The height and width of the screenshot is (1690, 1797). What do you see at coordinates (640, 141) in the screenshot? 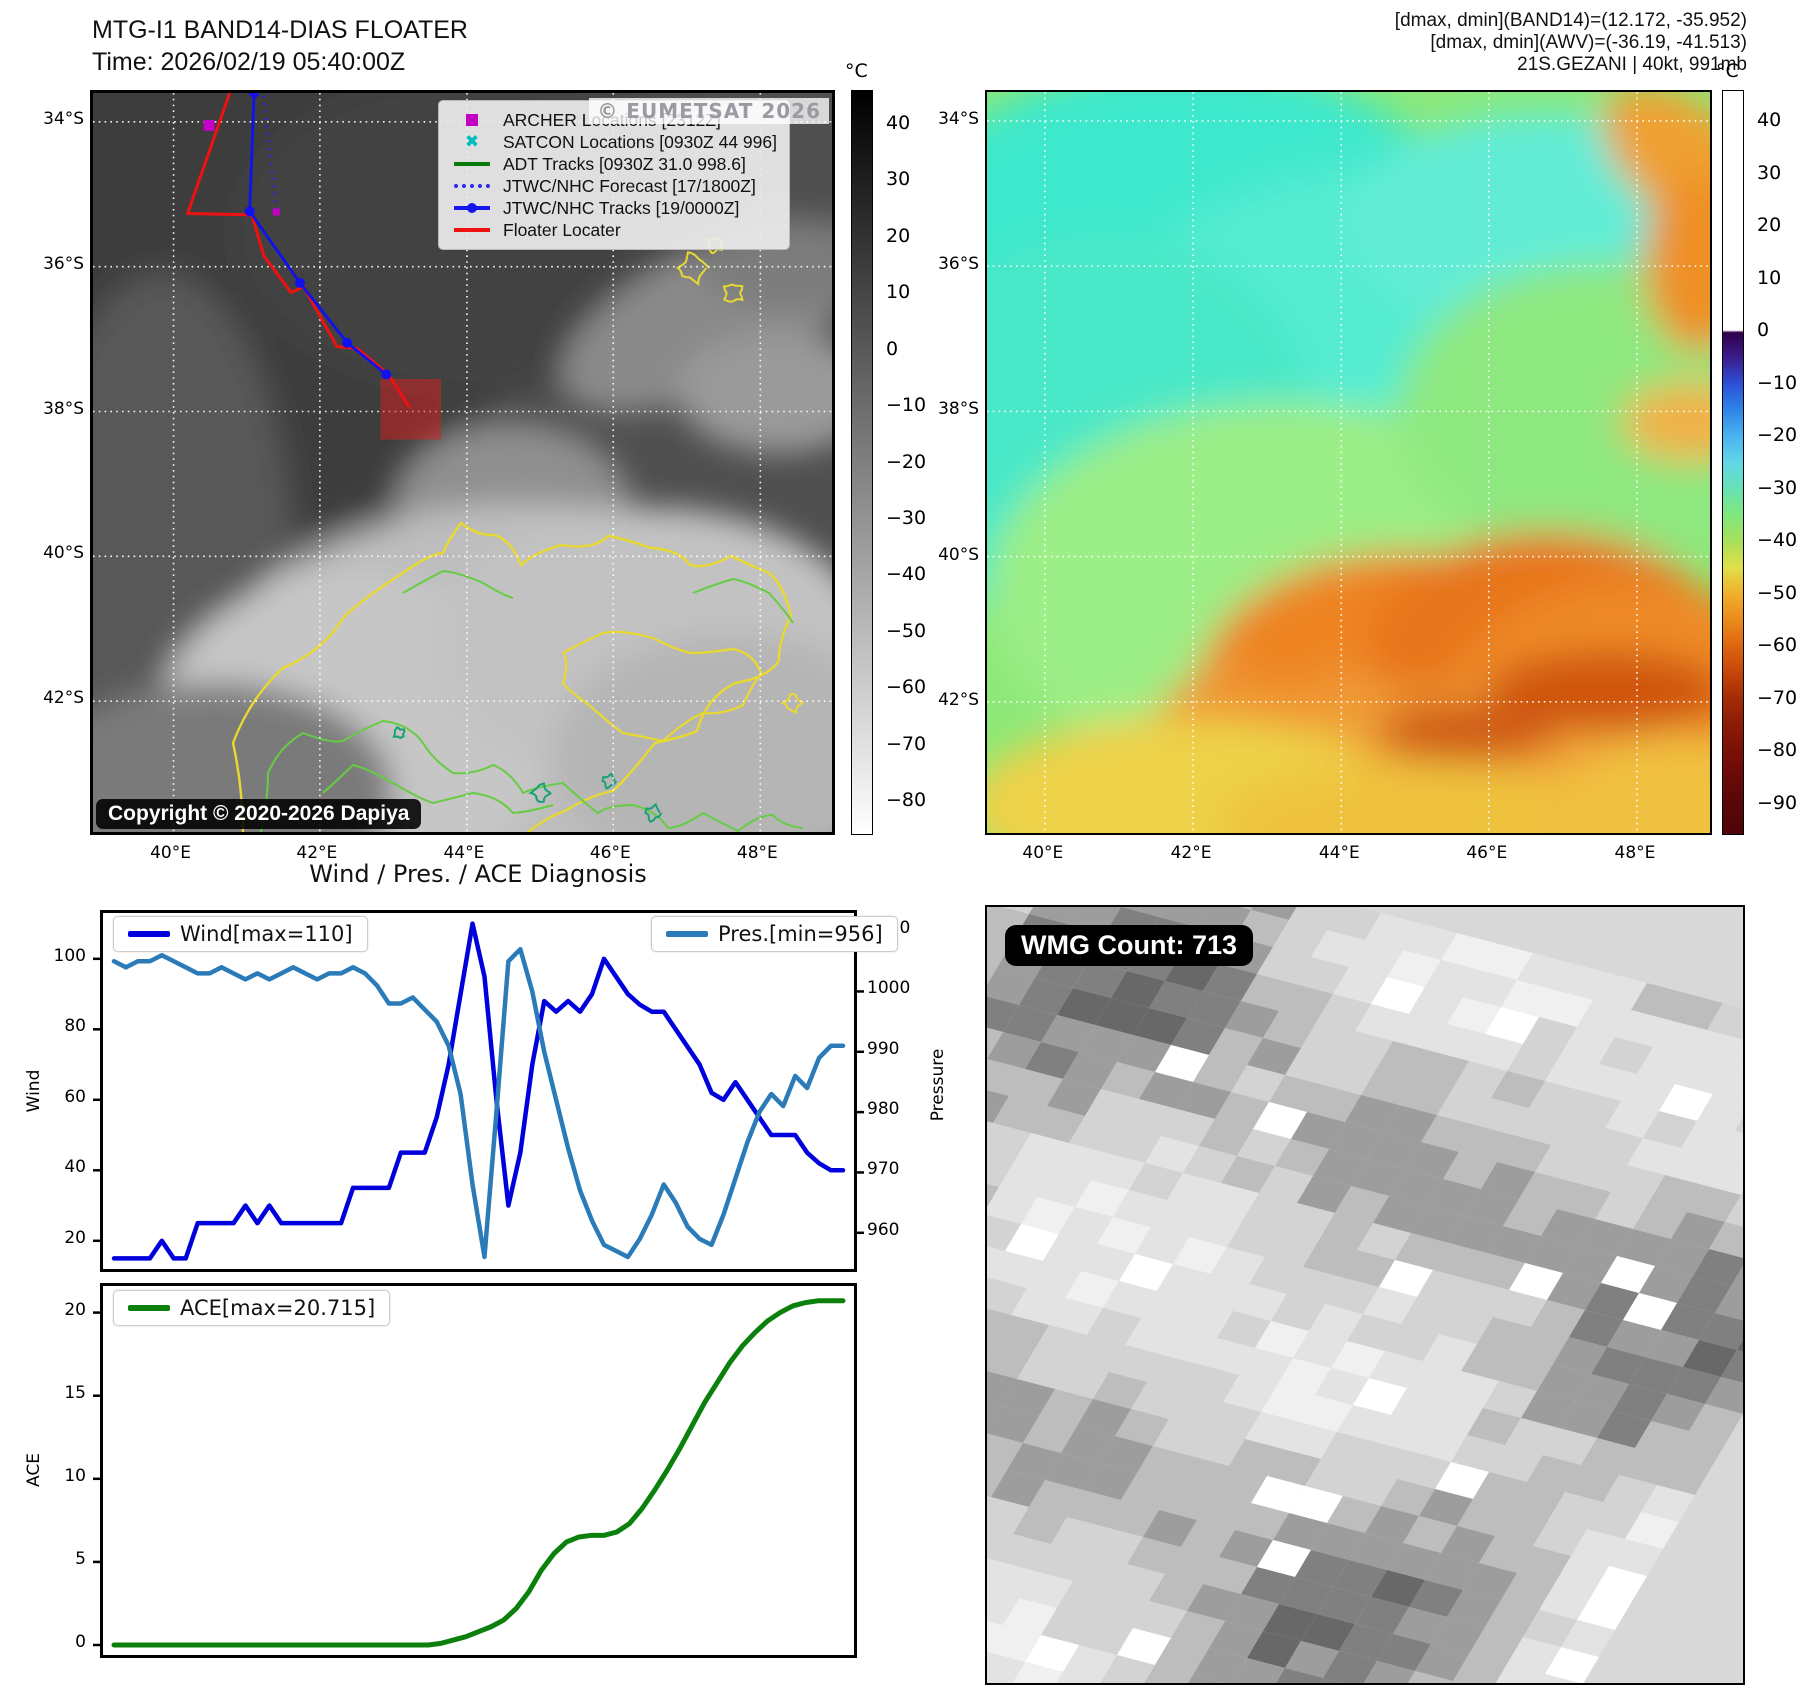
I see `legend-item-label: SATCON Locations [0930Z 44 996]` at bounding box center [640, 141].